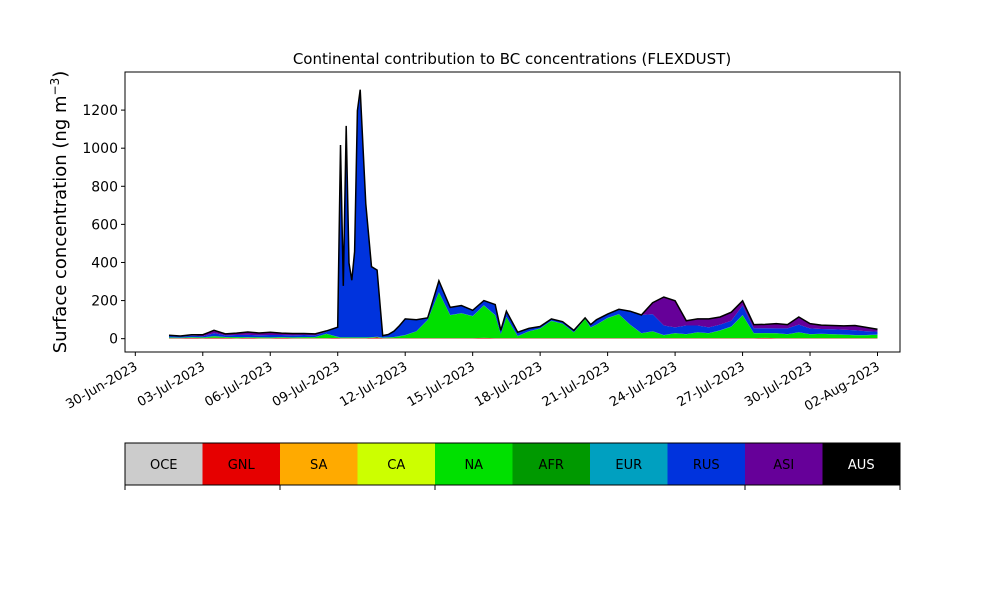  Describe the element at coordinates (104, 225) in the screenshot. I see `y-tick-label: 600` at that location.